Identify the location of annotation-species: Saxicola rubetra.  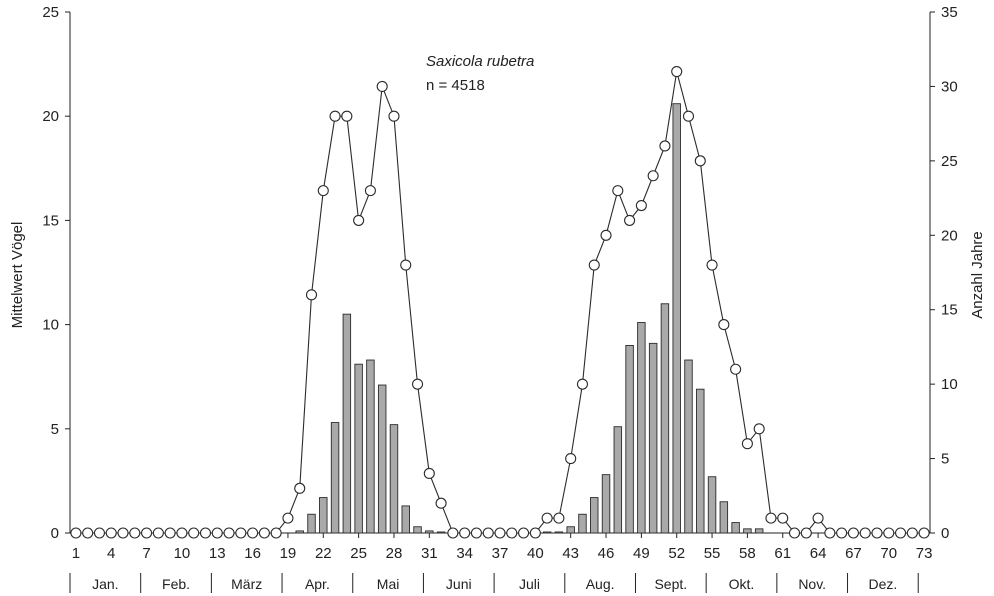
(480, 61).